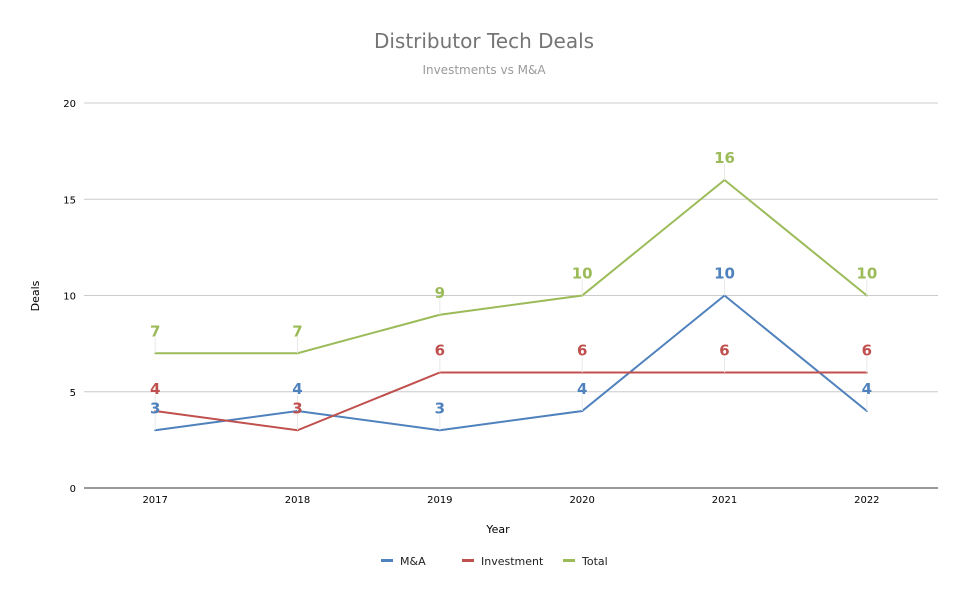 Image resolution: width=968 pixels, height=603 pixels. I want to click on x-tick-label: 2017, so click(154, 500).